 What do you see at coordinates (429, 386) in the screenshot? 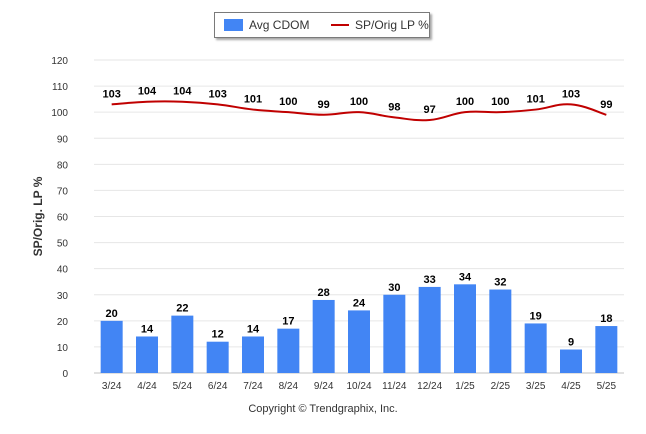
I see `x-tick-label: 12/24` at bounding box center [429, 386].